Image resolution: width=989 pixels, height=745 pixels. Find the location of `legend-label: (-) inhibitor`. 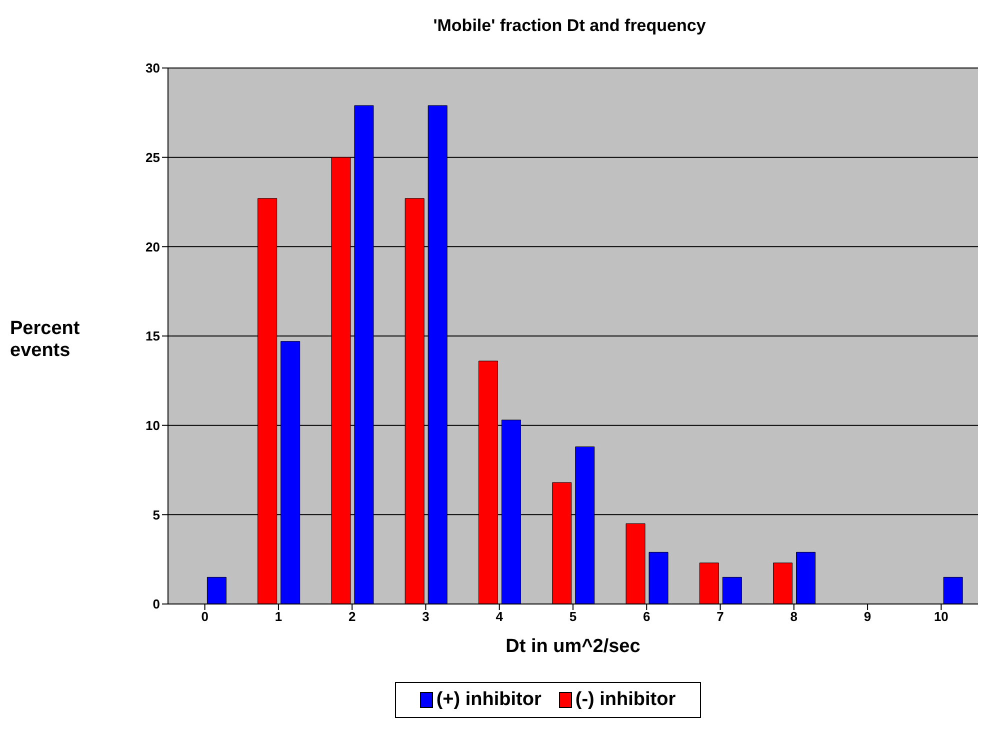

legend-label: (-) inhibitor is located at coordinates (625, 700).